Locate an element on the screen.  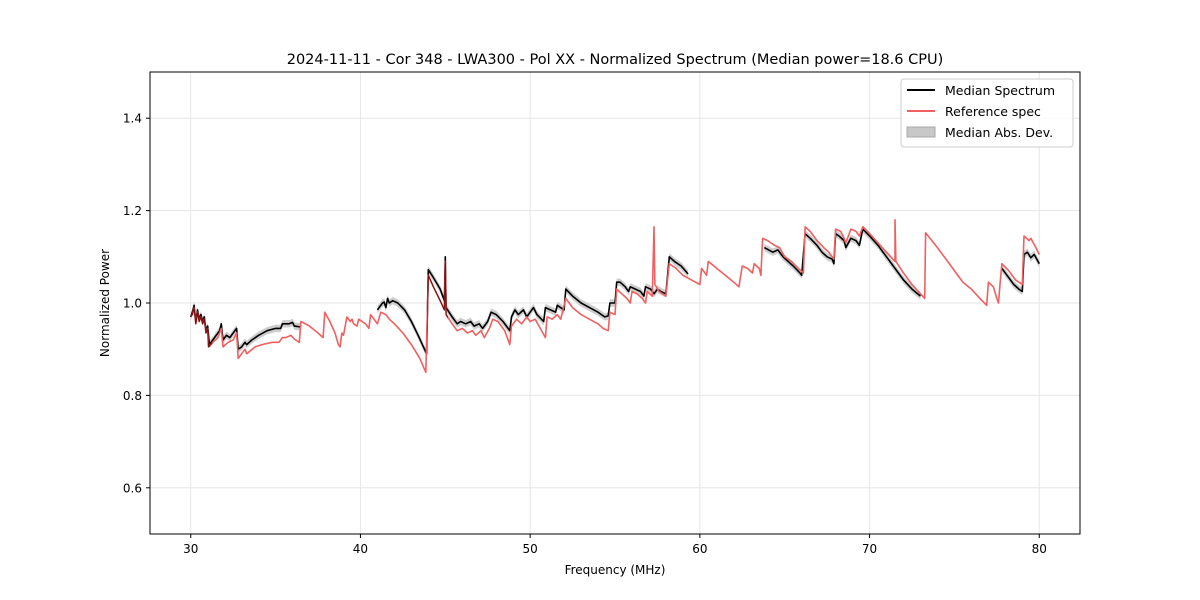
legend-reference-label: Reference spec is located at coordinates (993, 111).